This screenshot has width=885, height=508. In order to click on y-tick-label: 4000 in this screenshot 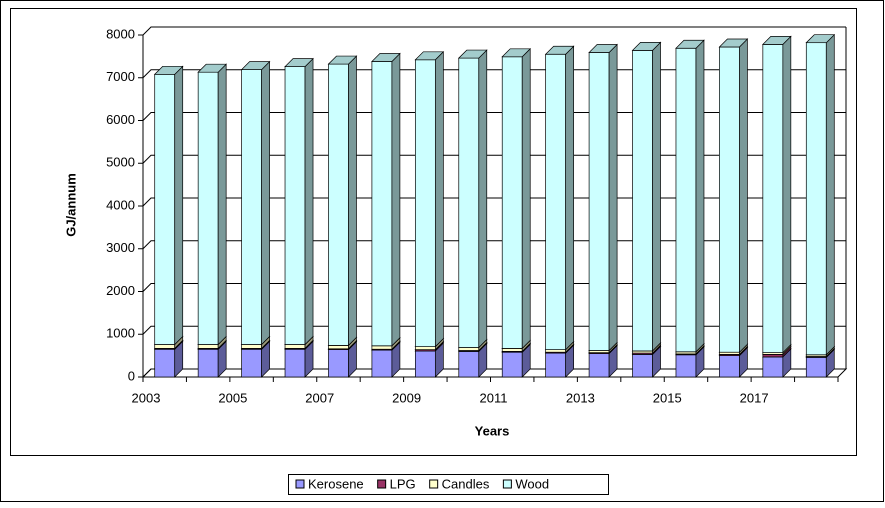, I will do `click(120, 204)`.